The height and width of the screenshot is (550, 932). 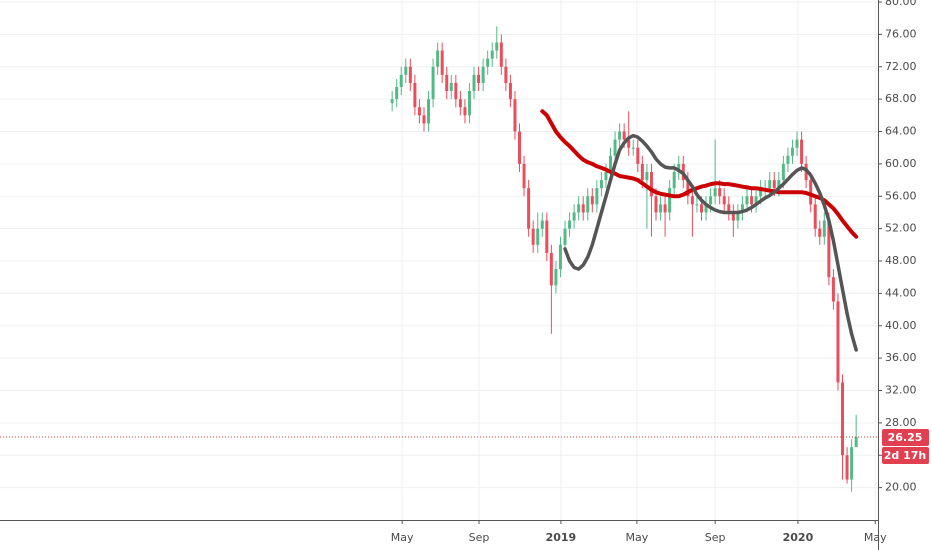 What do you see at coordinates (901, 33) in the screenshot?
I see `y-tick-label: 76.00` at bounding box center [901, 33].